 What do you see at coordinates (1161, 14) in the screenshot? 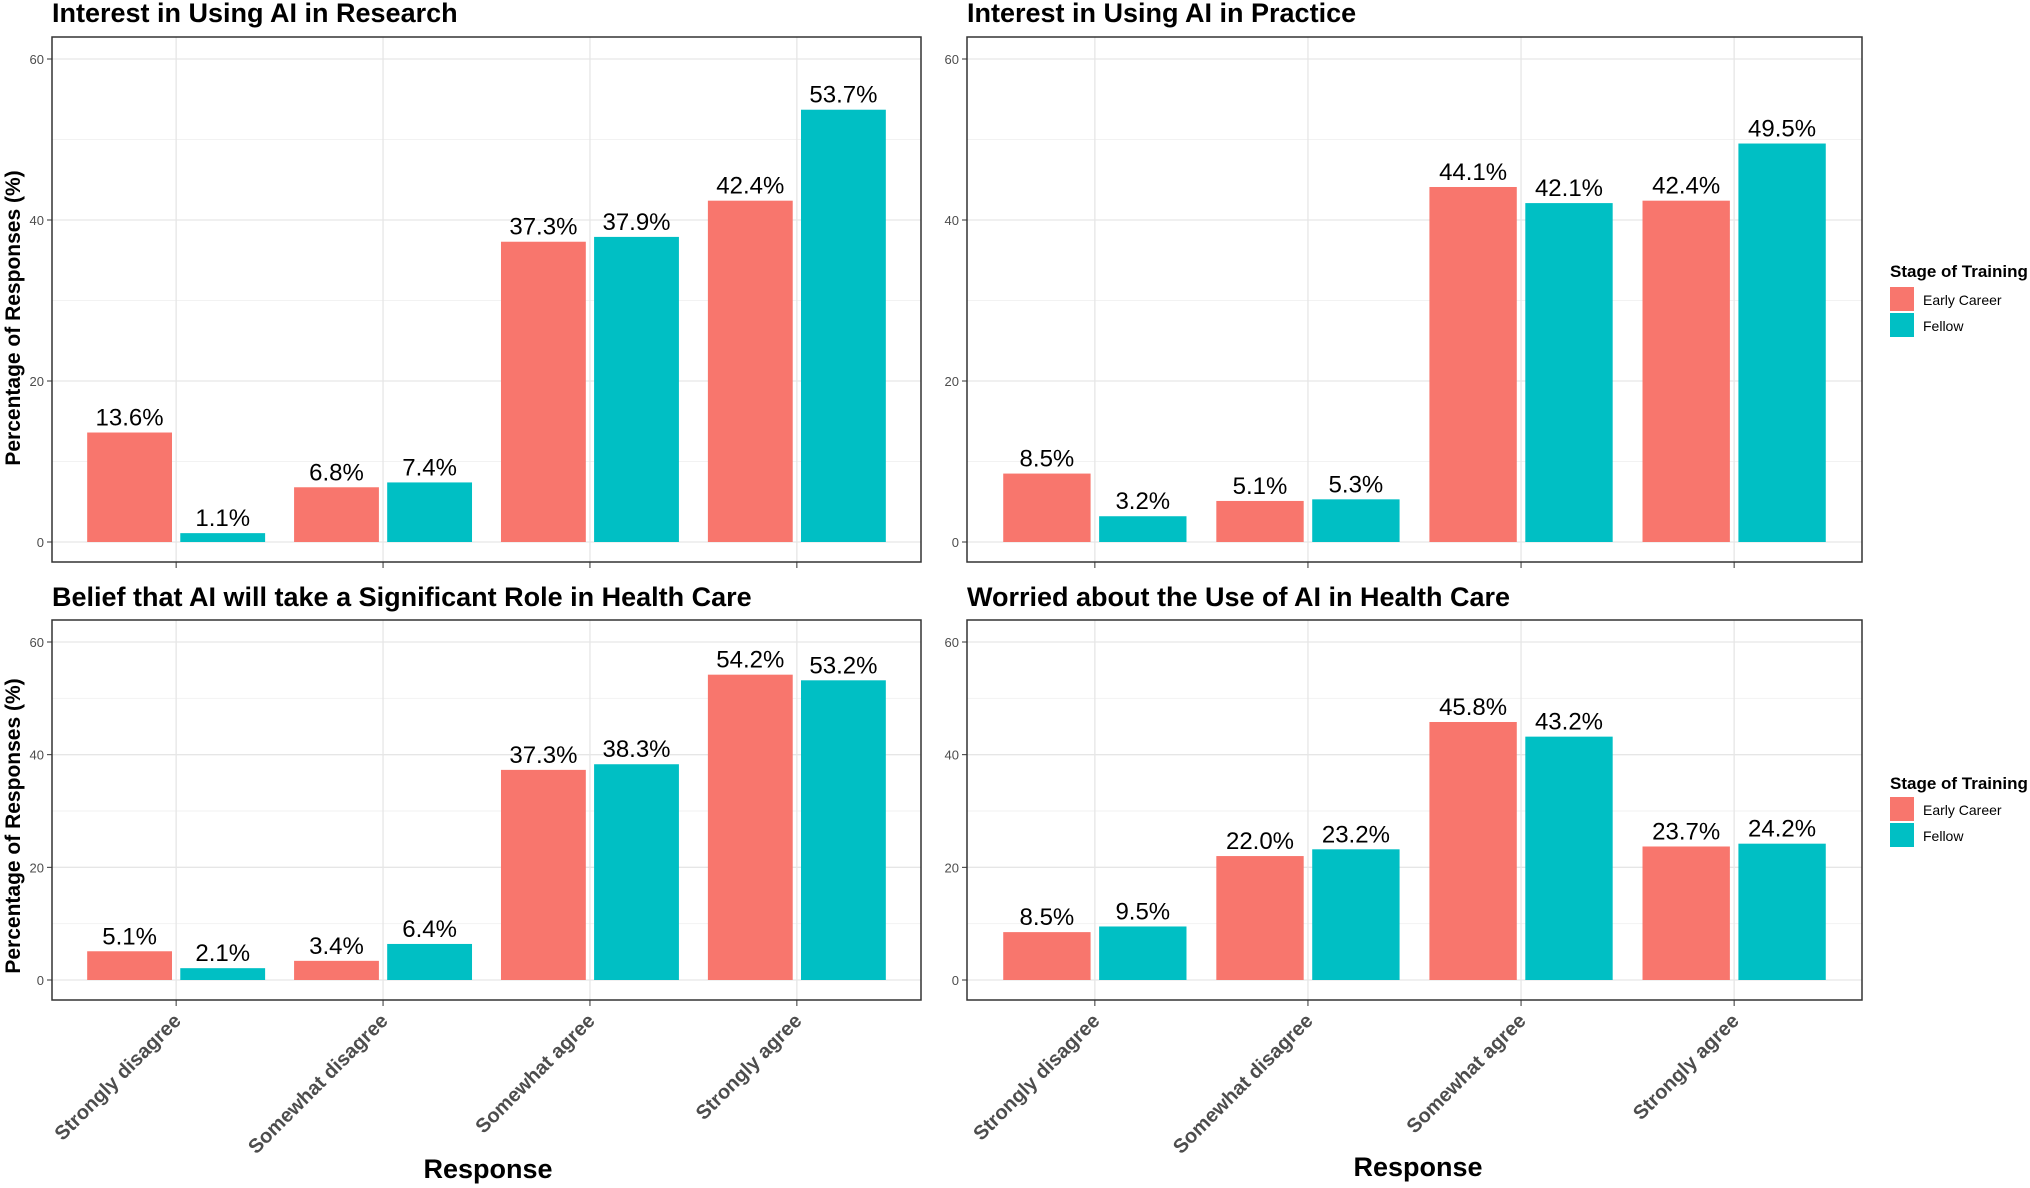
I see `chart-title: Interest in Using AI in Practice` at bounding box center [1161, 14].